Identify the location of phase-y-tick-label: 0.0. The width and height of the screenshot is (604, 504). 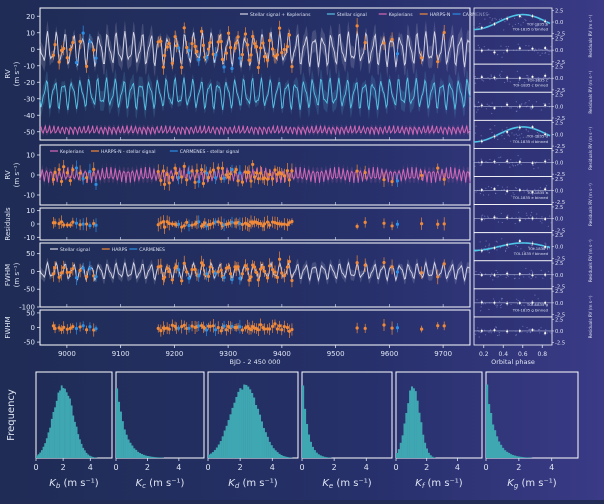
(559, 107).